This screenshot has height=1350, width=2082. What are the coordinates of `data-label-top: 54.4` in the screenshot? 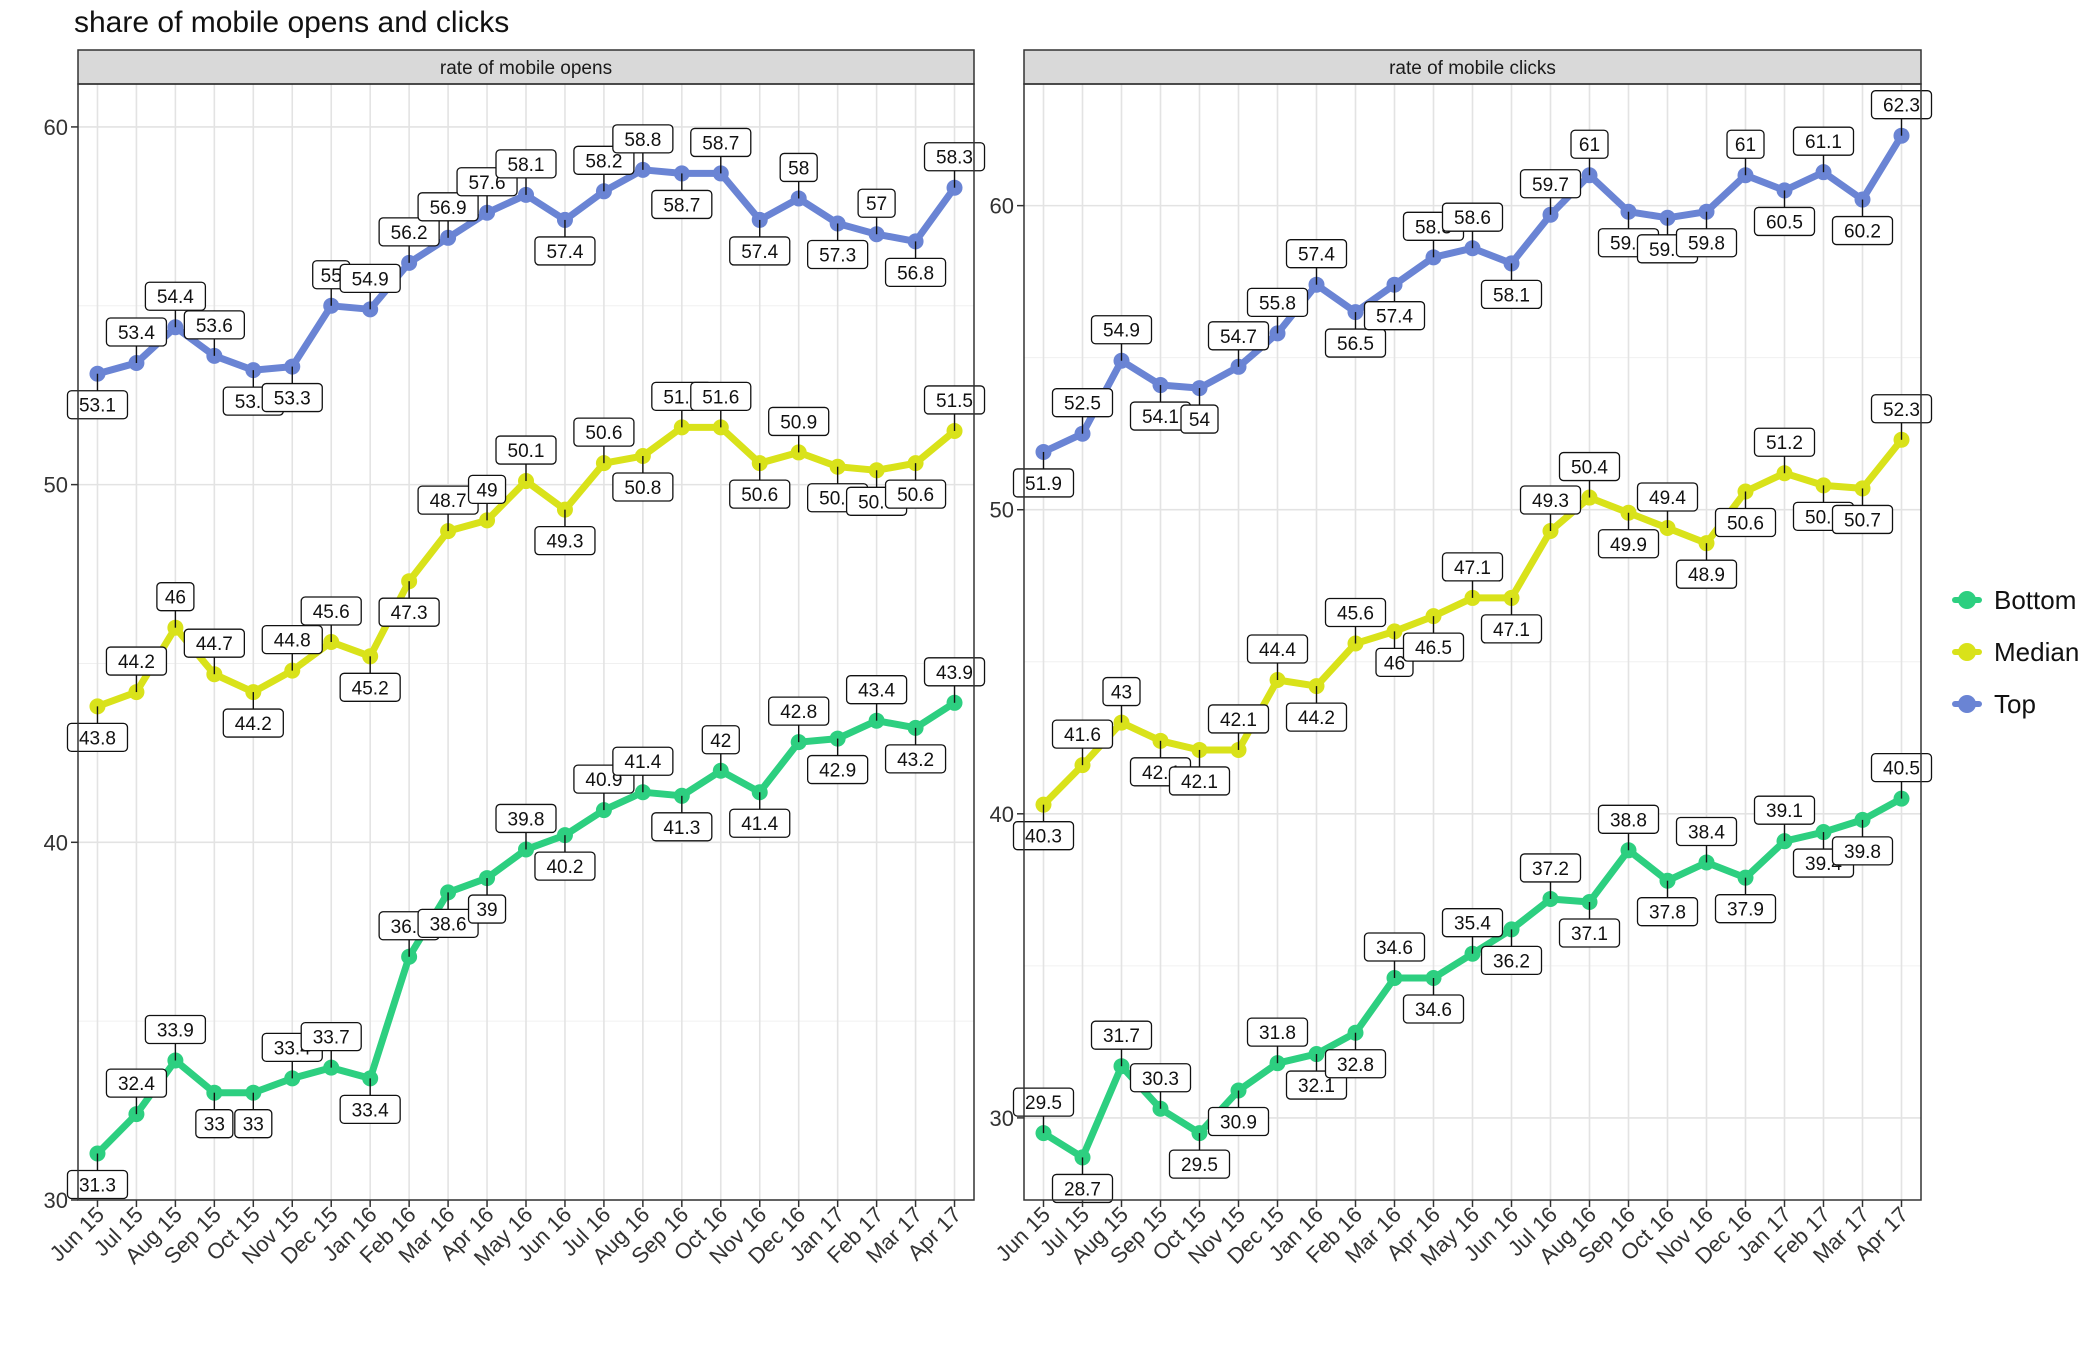 It's located at (175, 297).